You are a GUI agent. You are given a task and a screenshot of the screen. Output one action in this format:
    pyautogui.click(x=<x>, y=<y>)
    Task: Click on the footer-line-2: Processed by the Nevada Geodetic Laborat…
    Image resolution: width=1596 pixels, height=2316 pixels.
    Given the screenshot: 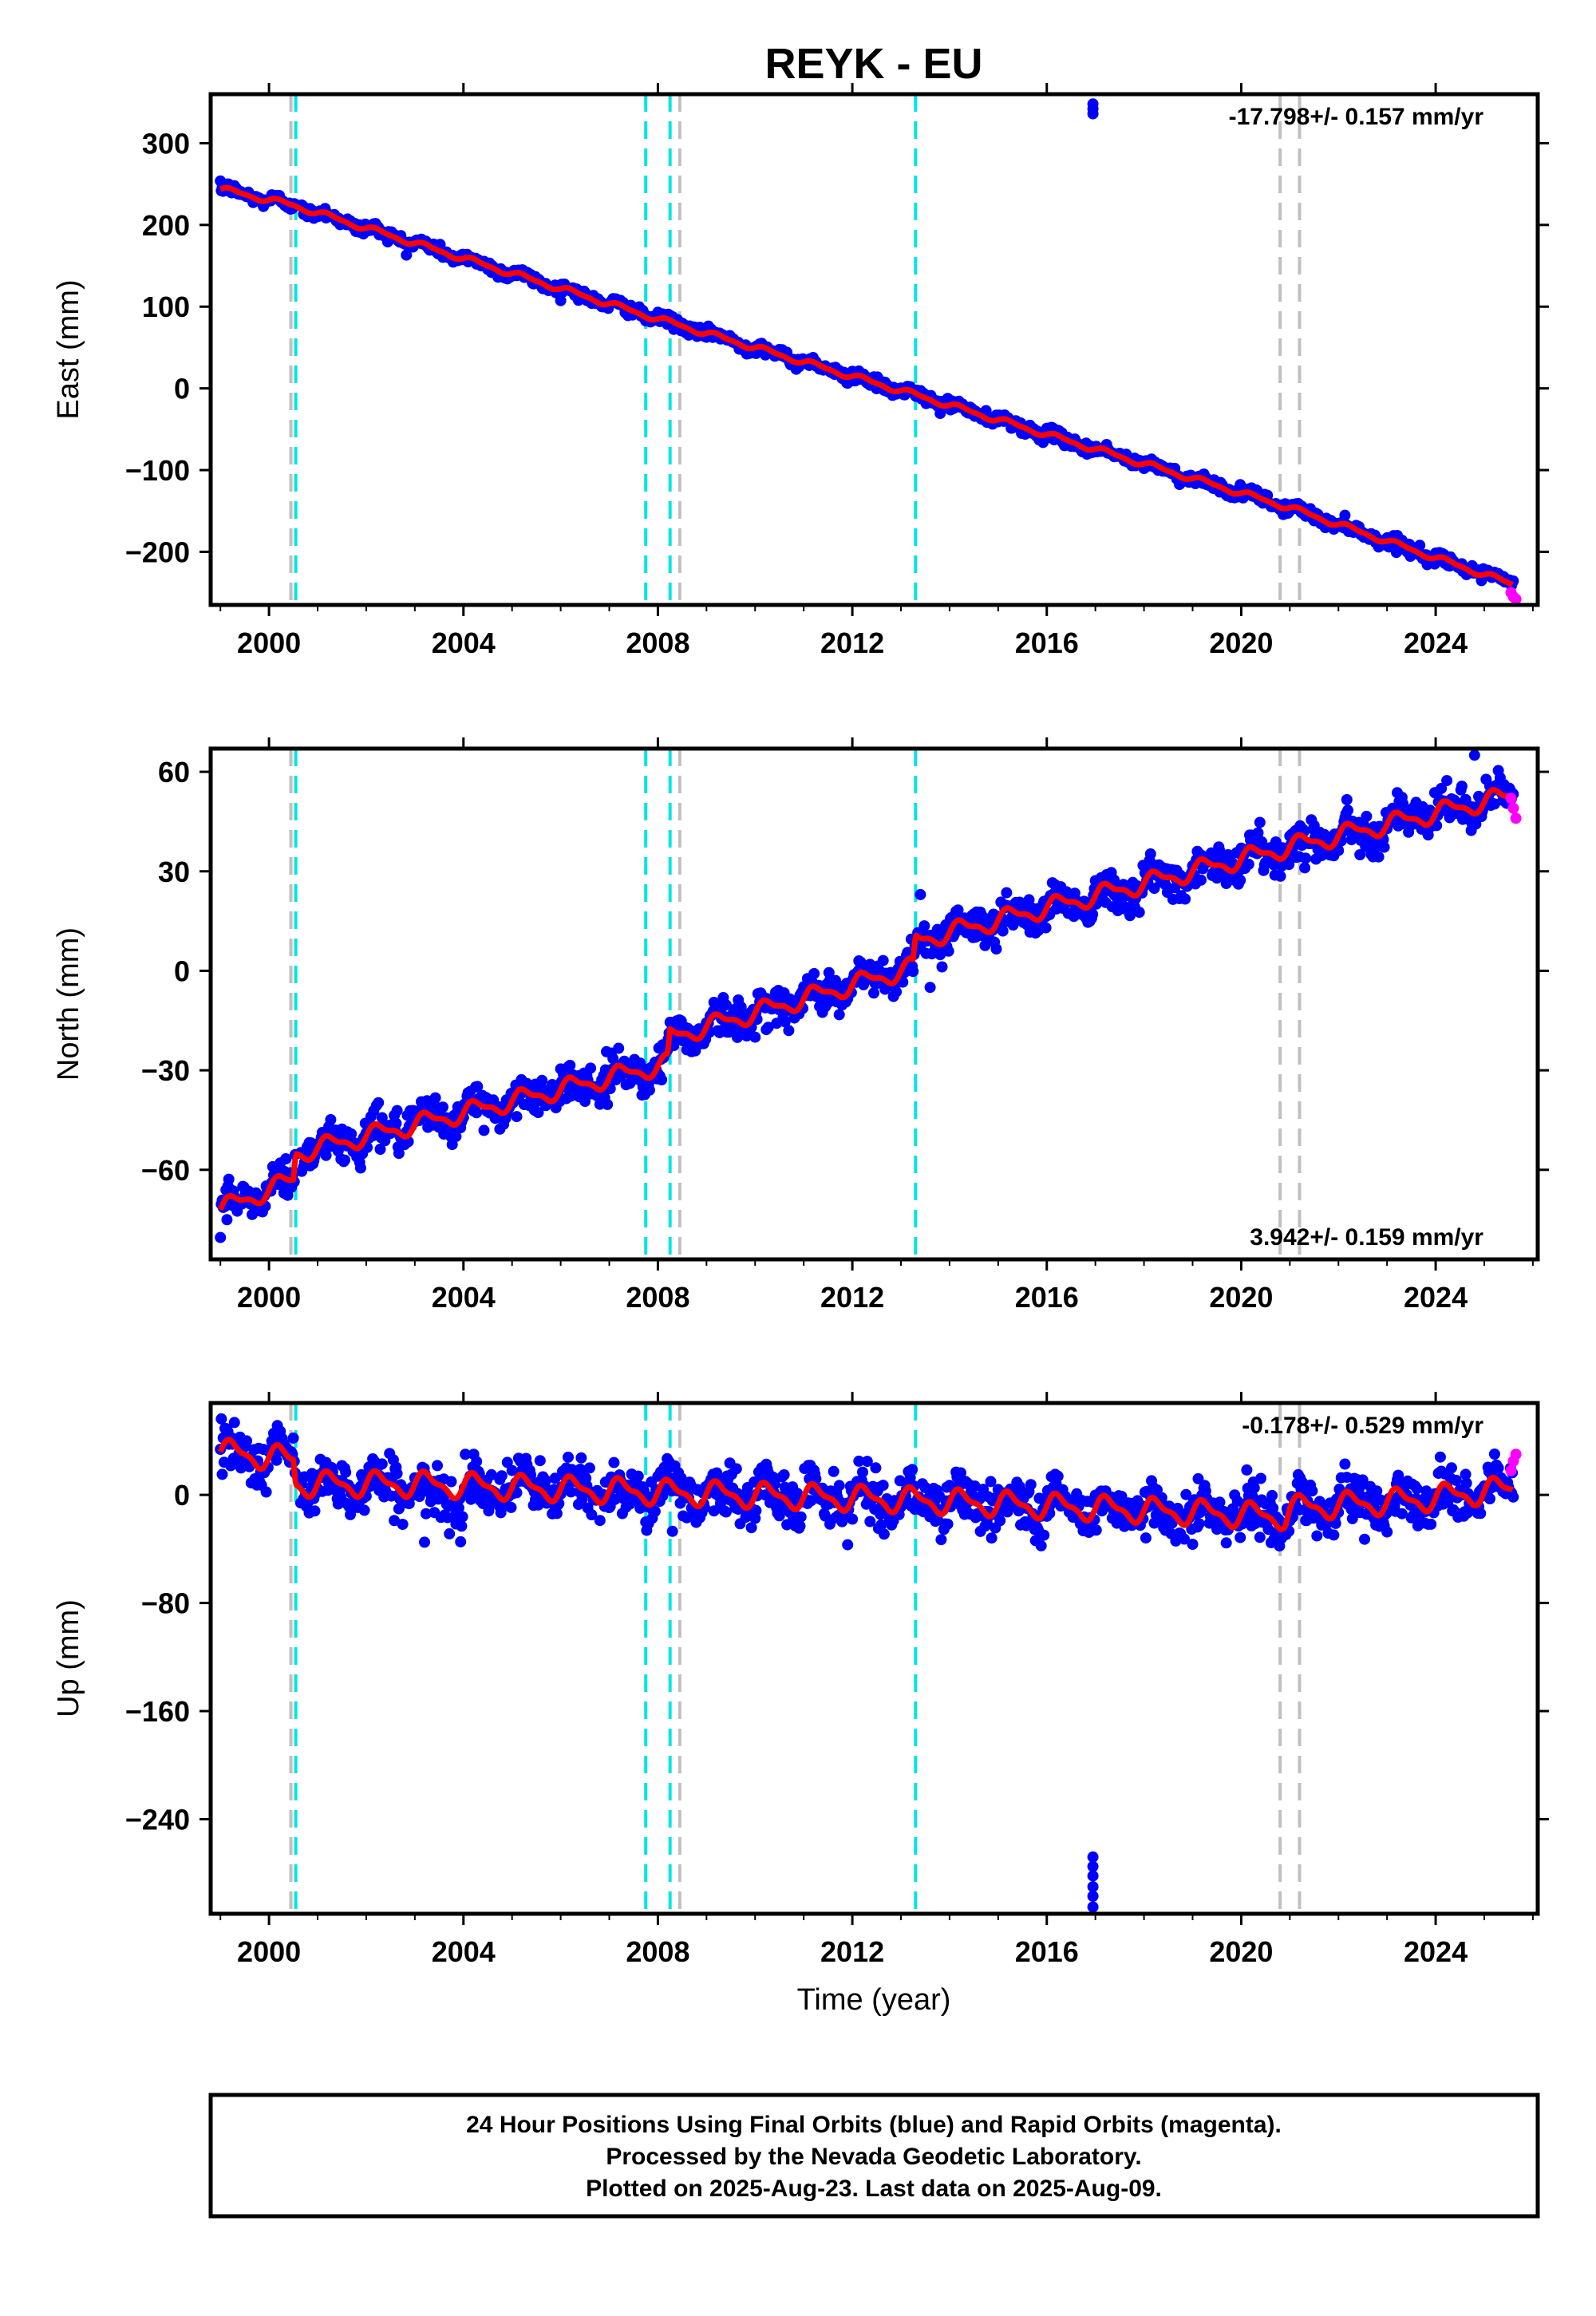 What is the action you would take?
    pyautogui.click(x=873, y=2157)
    